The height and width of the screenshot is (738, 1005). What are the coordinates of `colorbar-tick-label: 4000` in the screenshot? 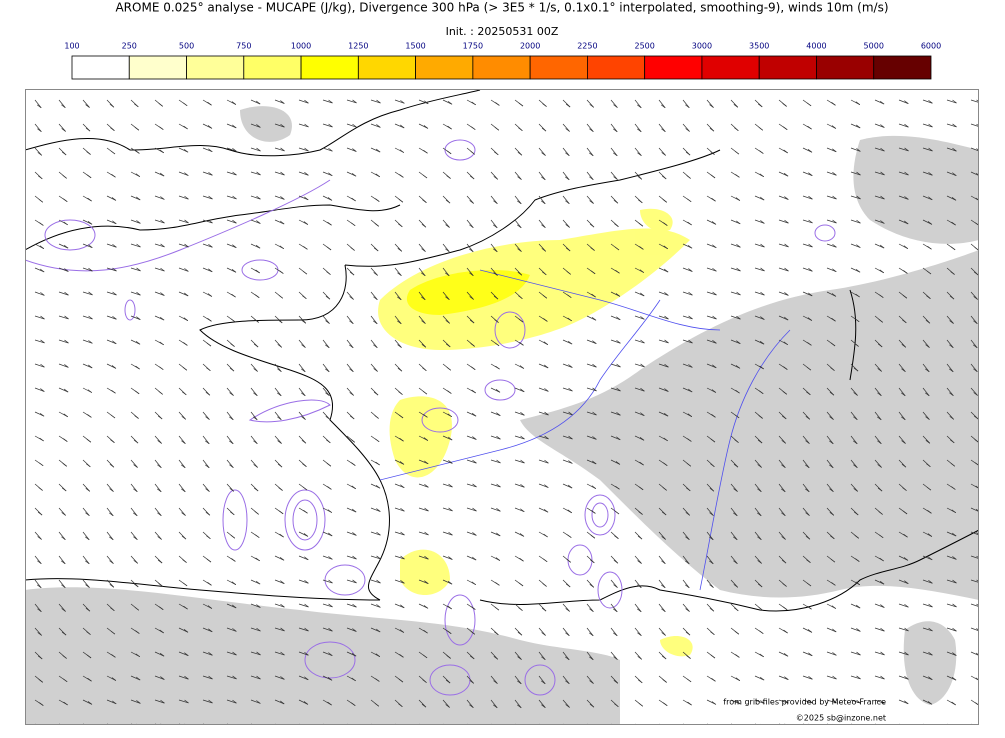 It's located at (816, 46).